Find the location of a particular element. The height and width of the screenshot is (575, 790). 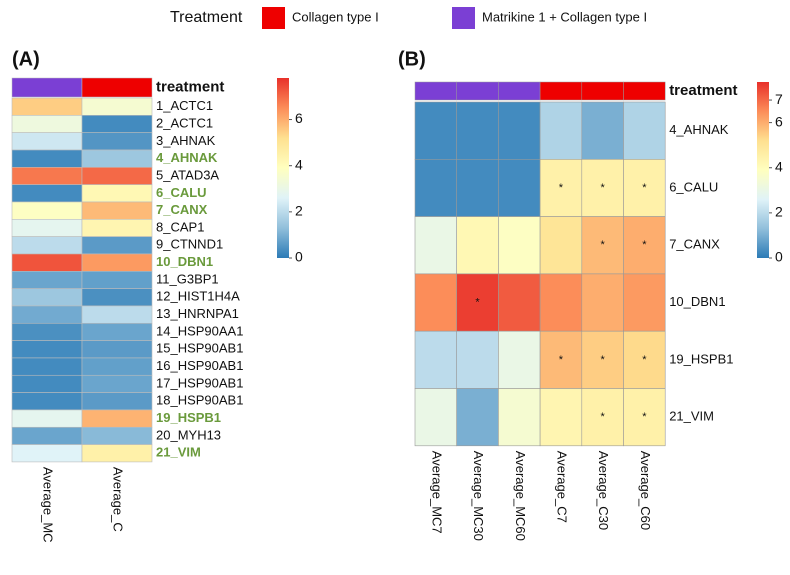

colorbar-tick-label: 0 is located at coordinates (299, 257).